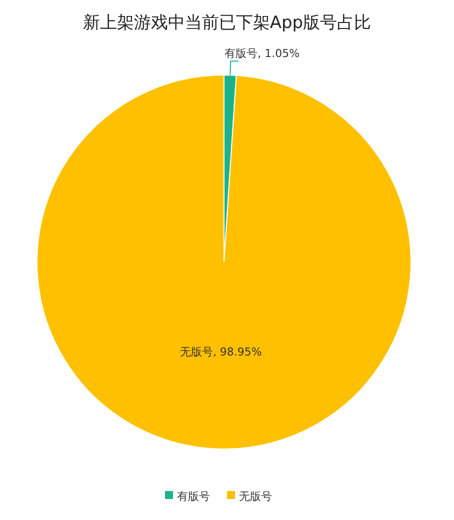 The image size is (454, 520). What do you see at coordinates (193, 496) in the screenshot?
I see `legend-label: 有版号` at bounding box center [193, 496].